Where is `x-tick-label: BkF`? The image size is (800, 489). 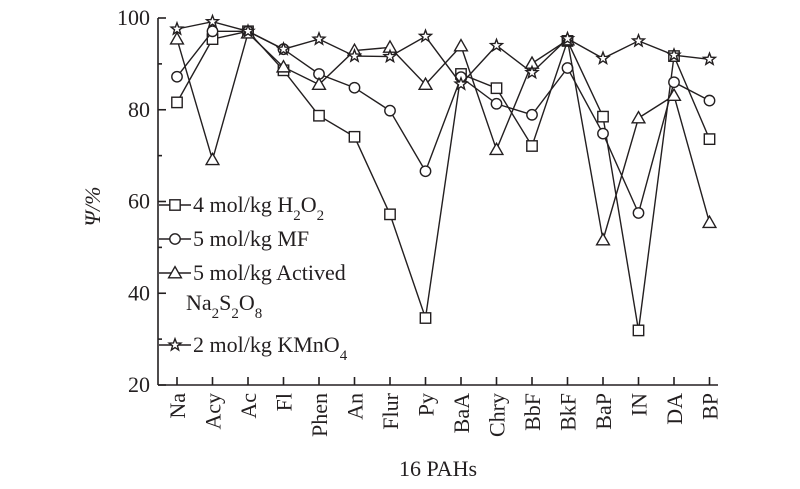 x-tick-label: BkF is located at coordinates (568, 412).